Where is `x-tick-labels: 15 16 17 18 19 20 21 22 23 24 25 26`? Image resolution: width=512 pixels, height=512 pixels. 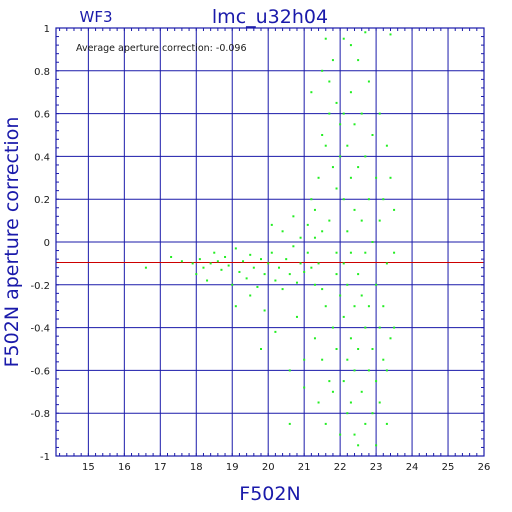 x-tick-labels: 15 16 17 18 19 20 21 22 23 24 25 26 is located at coordinates (286, 467).